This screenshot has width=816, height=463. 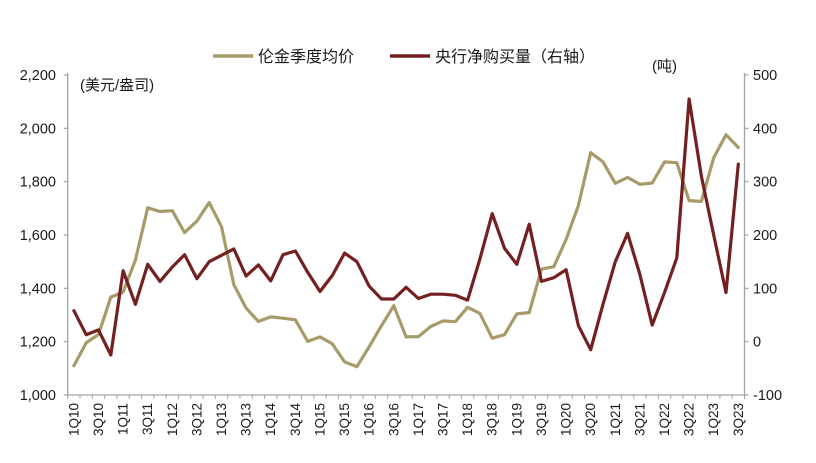 What do you see at coordinates (590, 419) in the screenshot?
I see `x-axis-tick-label: 3Q20` at bounding box center [590, 419].